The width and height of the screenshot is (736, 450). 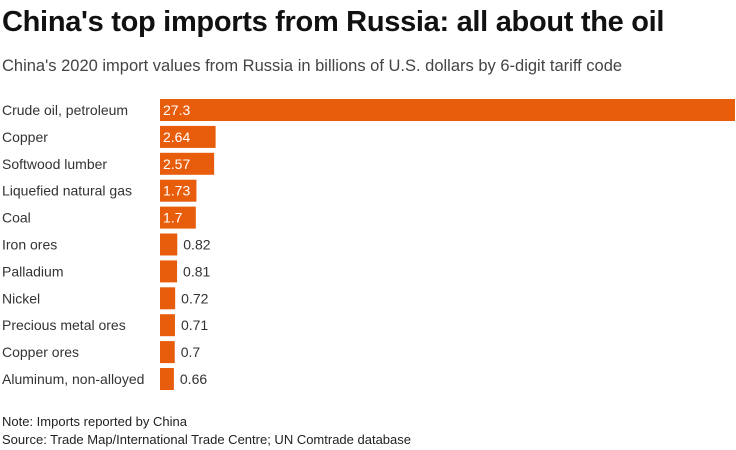 What do you see at coordinates (196, 271) in the screenshot?
I see `value-label-palladium: 0.81` at bounding box center [196, 271].